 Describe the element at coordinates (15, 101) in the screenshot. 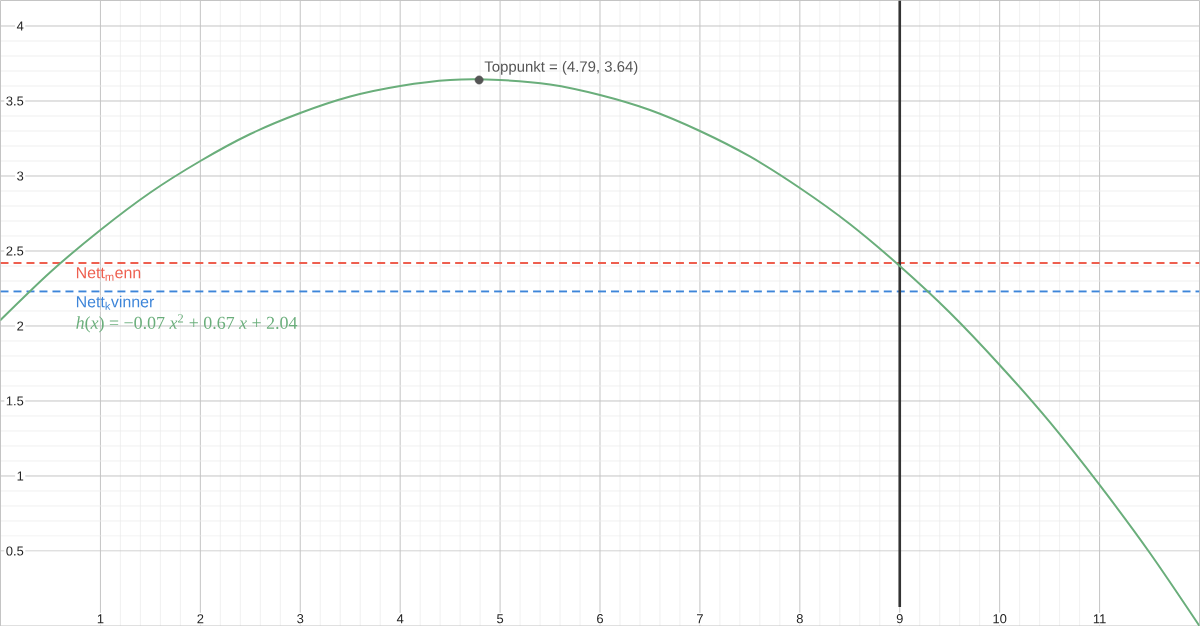

I see `y-tick-label: 3.5` at that location.